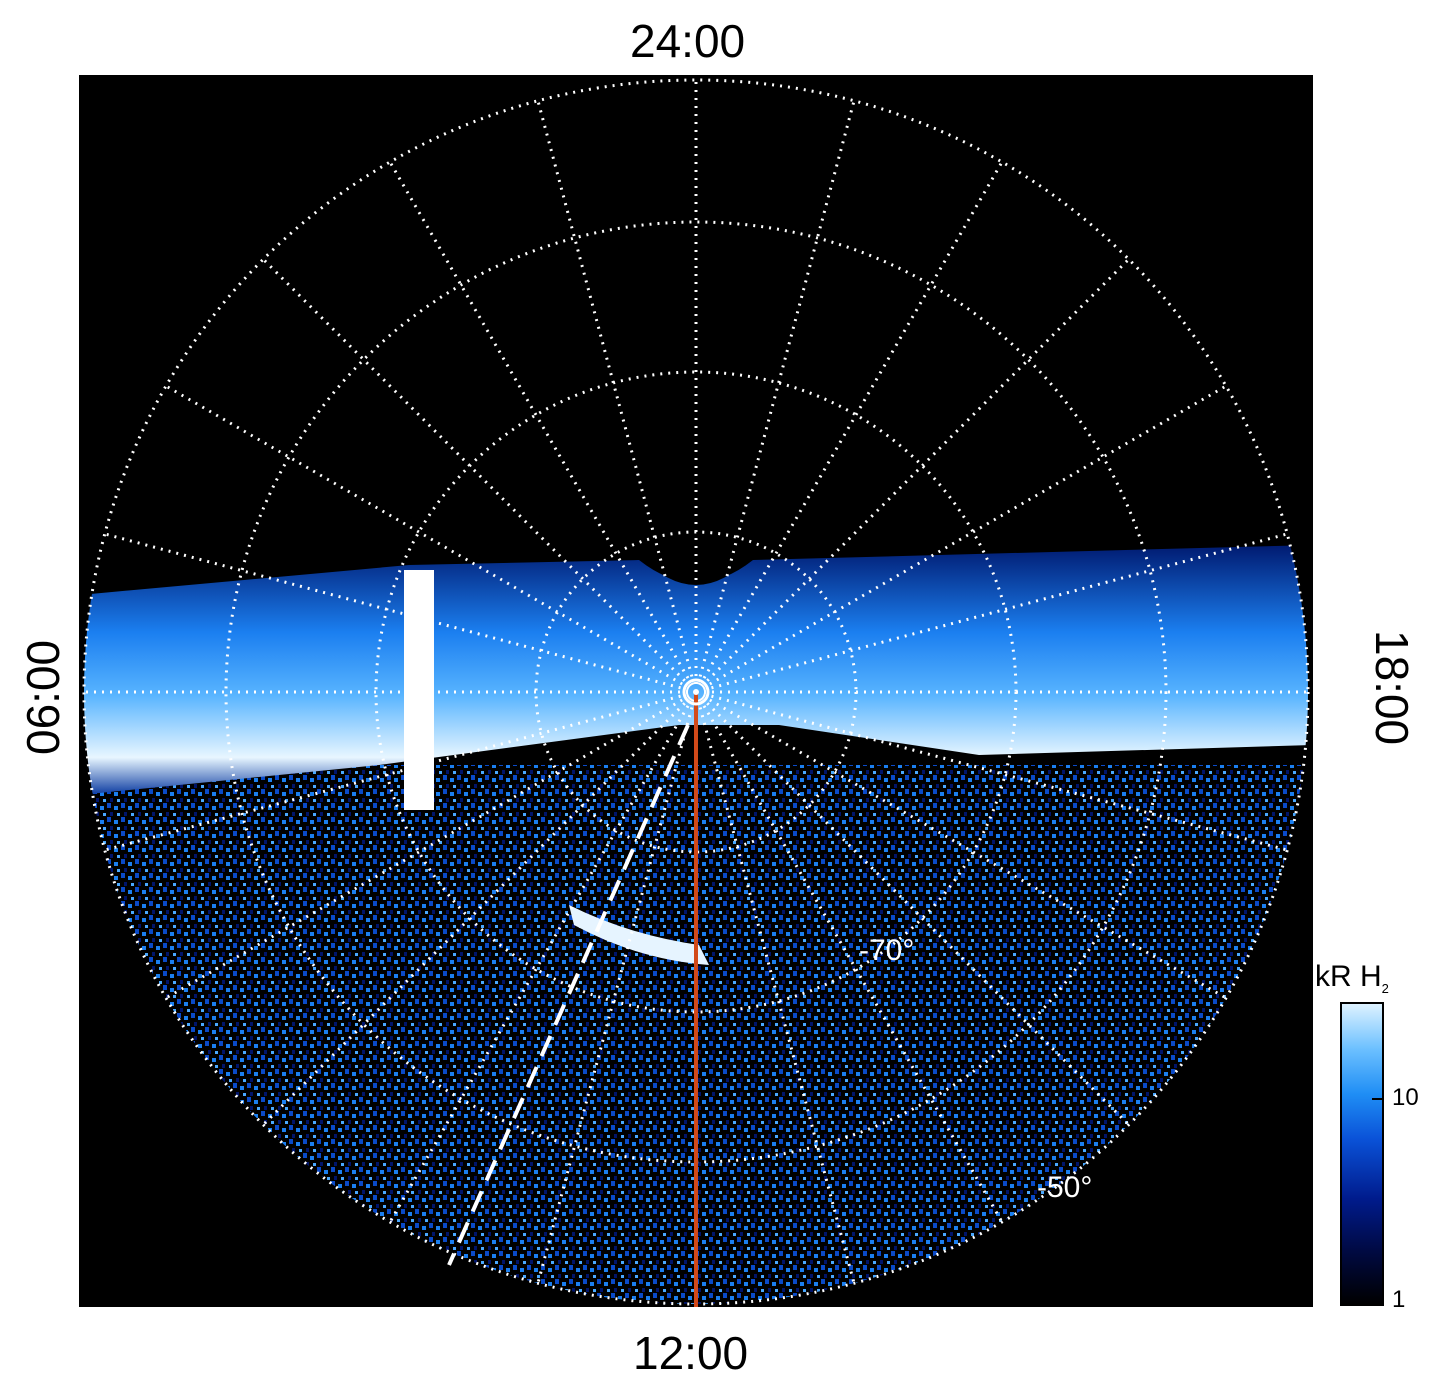 This screenshot has width=1447, height=1384. What do you see at coordinates (1405, 1097) in the screenshot?
I see `colorbar-tick-10: 10` at bounding box center [1405, 1097].